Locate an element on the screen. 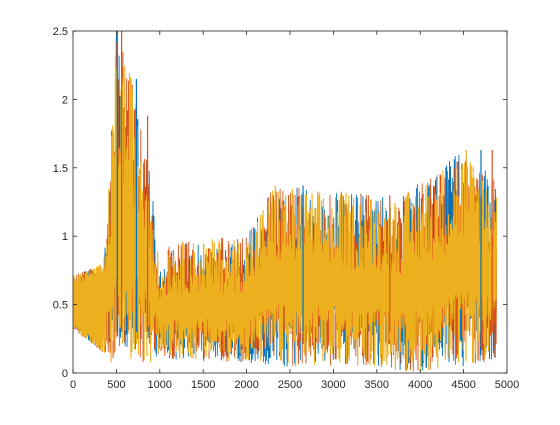 This screenshot has height=425, width=560. x-tick-label: 0 is located at coordinates (73, 385).